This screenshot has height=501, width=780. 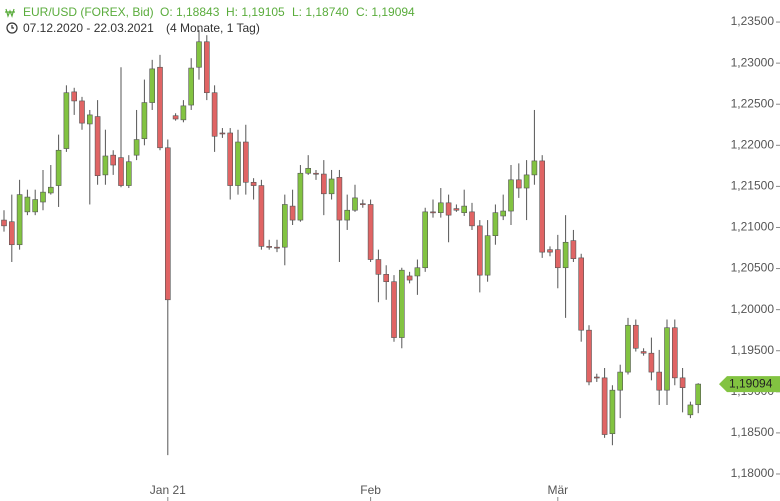 What do you see at coordinates (213, 28) in the screenshot?
I see `period: (4 Monate, 1 Tag)` at bounding box center [213, 28].